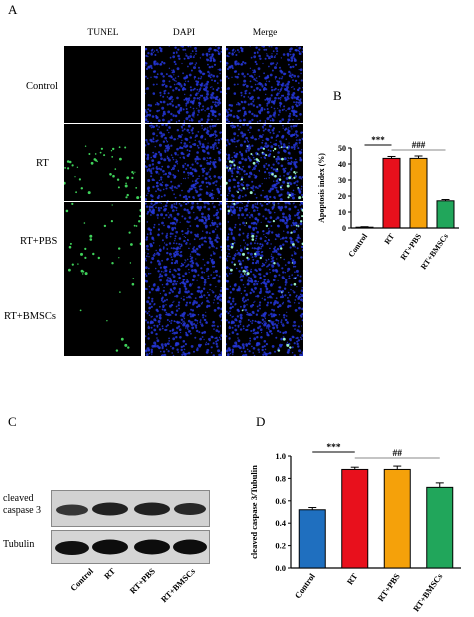 The width and height of the screenshot is (474, 617). What do you see at coordinates (39, 241) in the screenshot?
I see `row-label-rt-pbs: RT+PBS` at bounding box center [39, 241].